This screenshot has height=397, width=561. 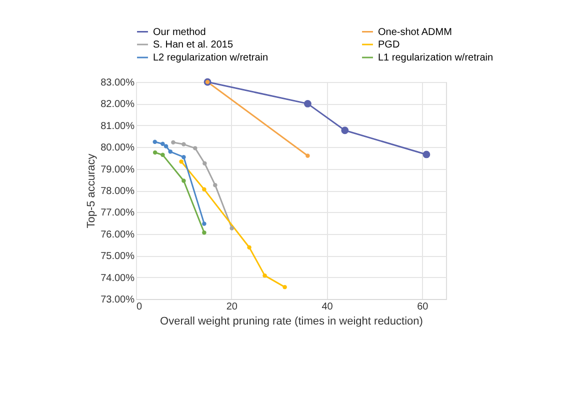 What do you see at coordinates (117, 234) in the screenshot?
I see `y-tick-label: 76.00%` at bounding box center [117, 234].